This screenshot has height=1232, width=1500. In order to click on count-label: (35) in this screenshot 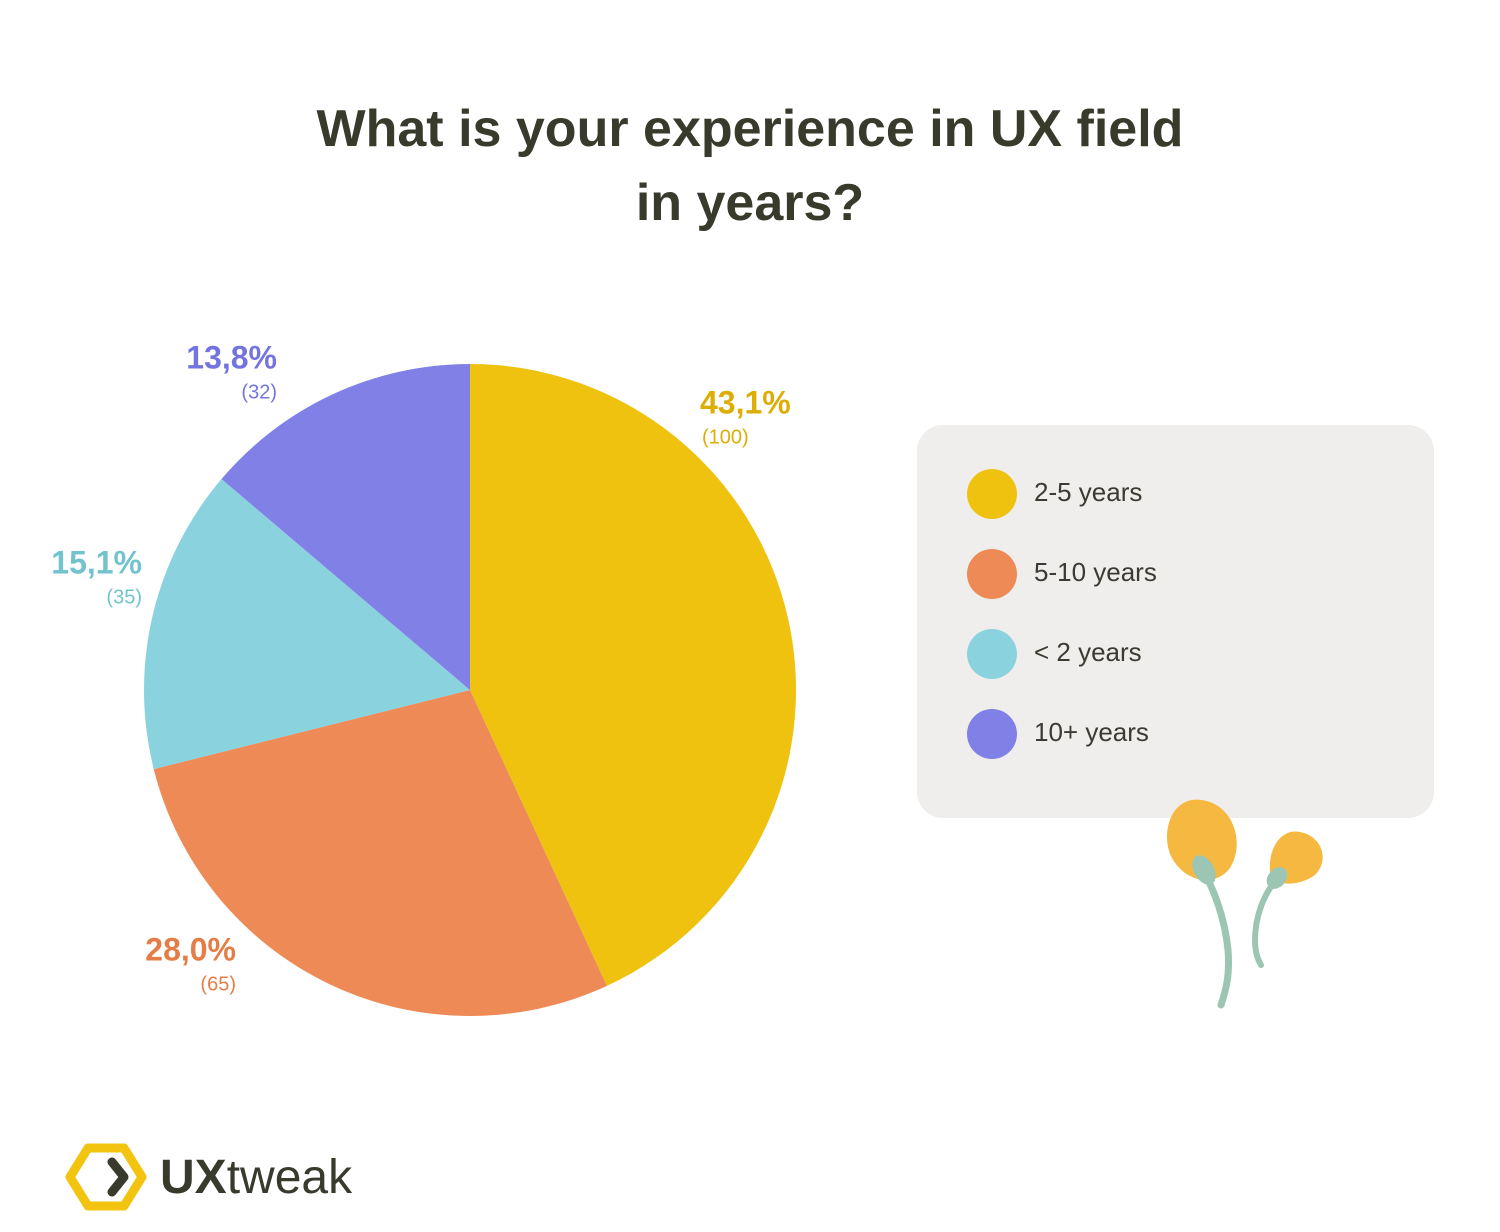, I will do `click(124, 597)`.